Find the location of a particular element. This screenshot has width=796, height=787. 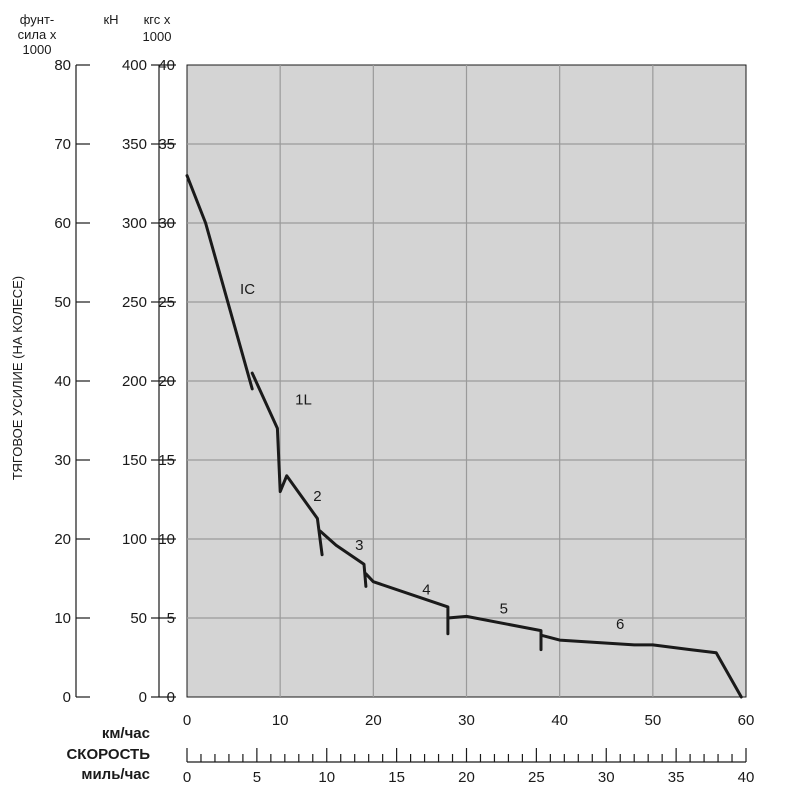

lbf-tick-label: 50 is located at coordinates (62, 302).